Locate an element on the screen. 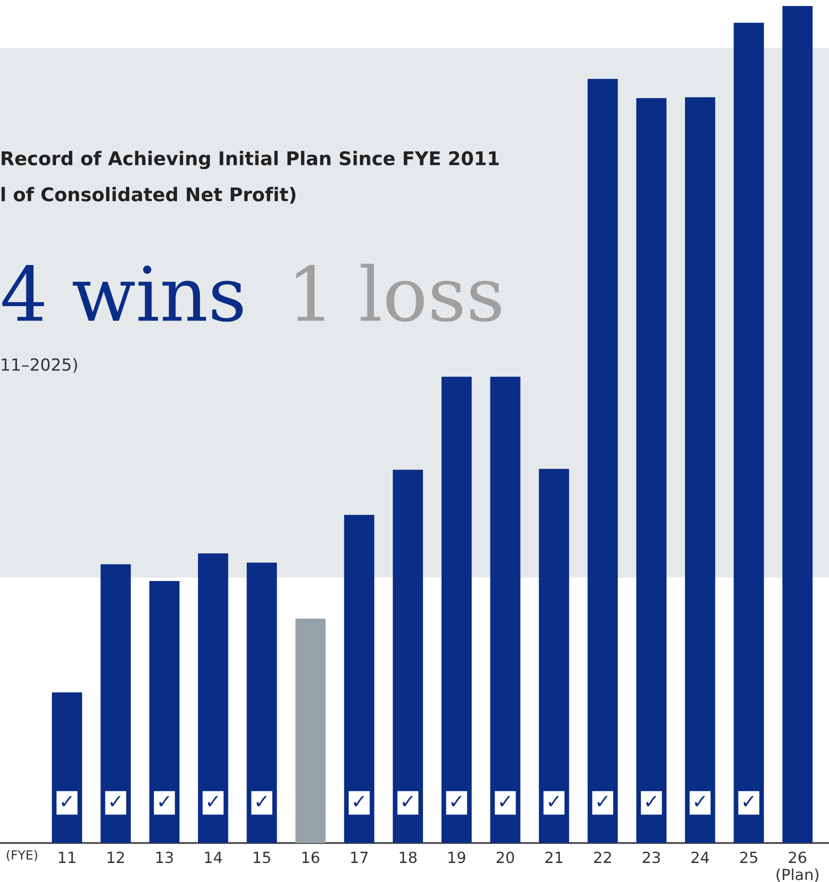 This screenshot has width=829, height=882. x-tick-label: 22 is located at coordinates (602, 857).